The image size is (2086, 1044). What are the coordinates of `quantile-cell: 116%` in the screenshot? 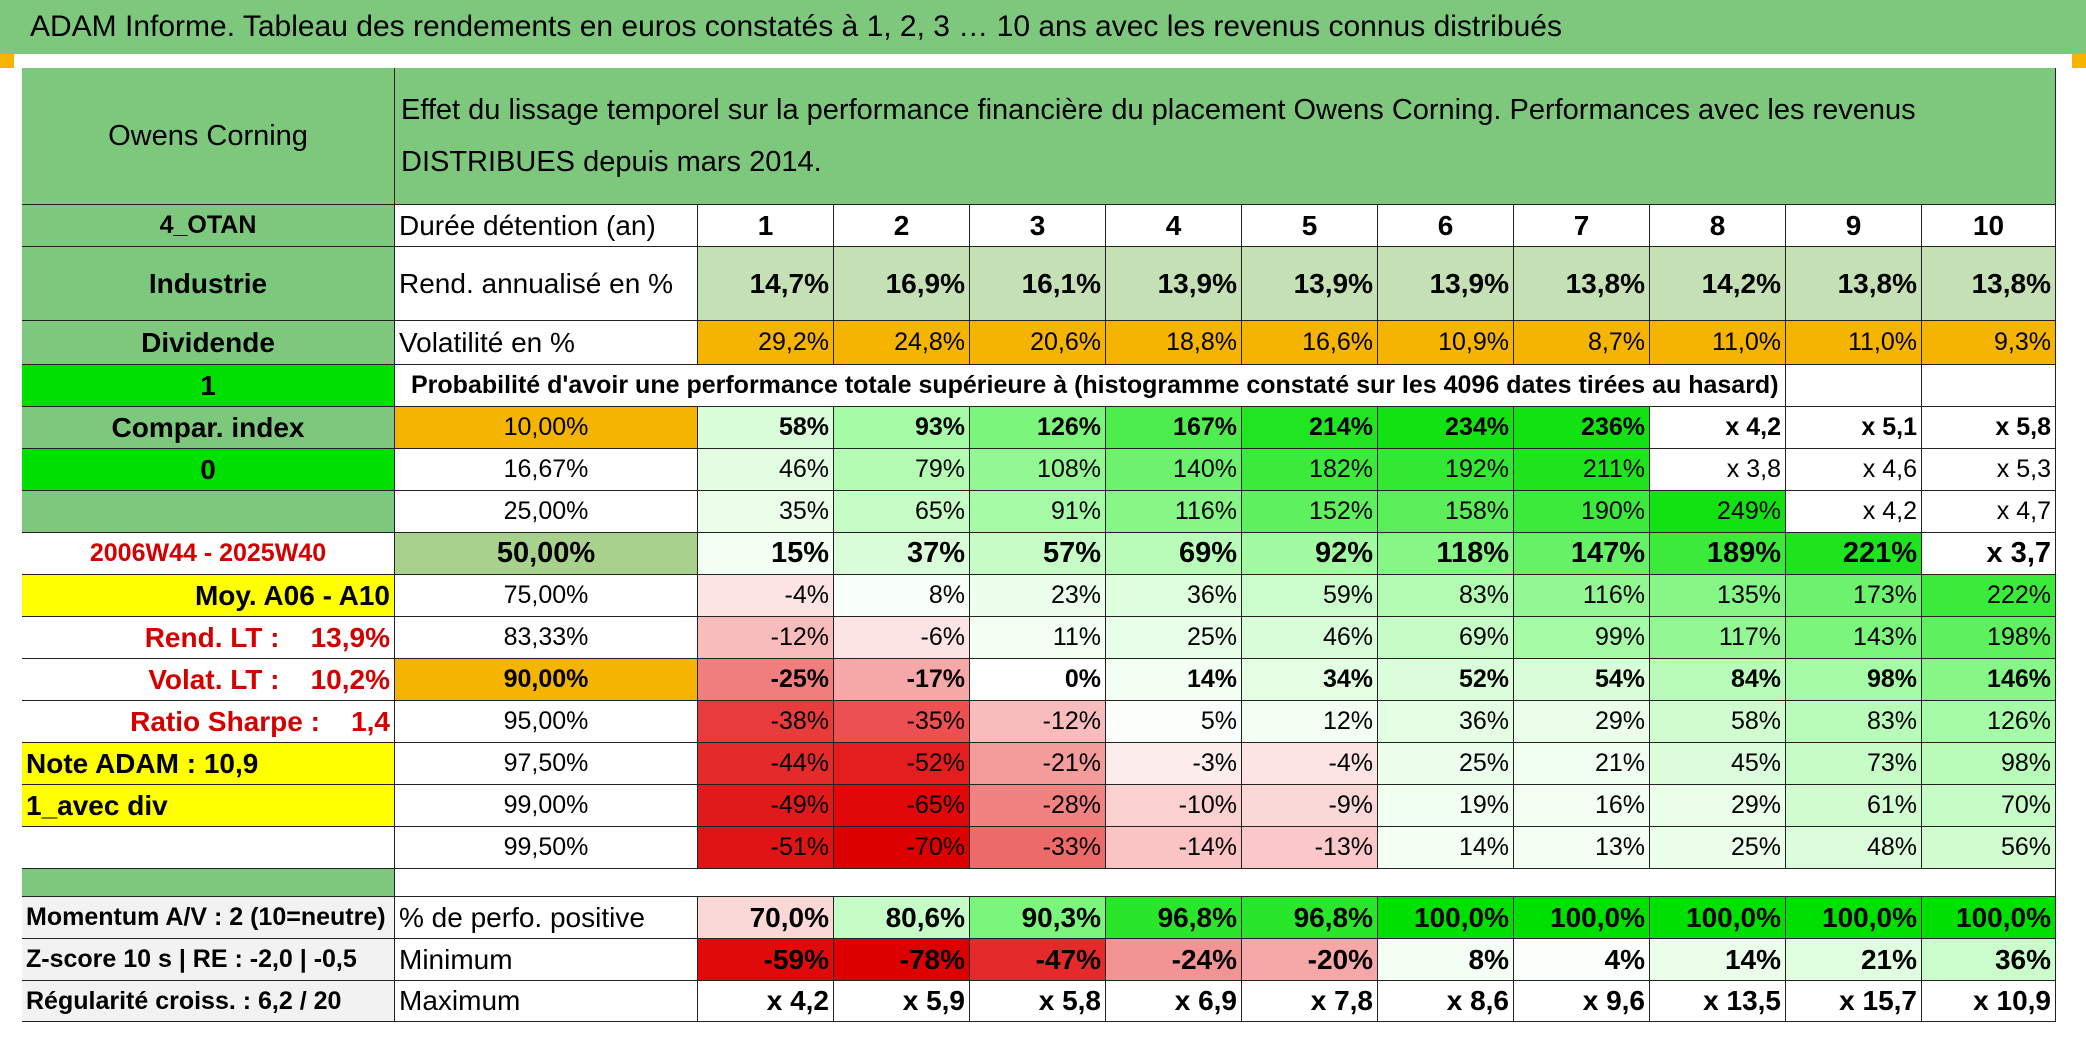 It's located at (1174, 512).